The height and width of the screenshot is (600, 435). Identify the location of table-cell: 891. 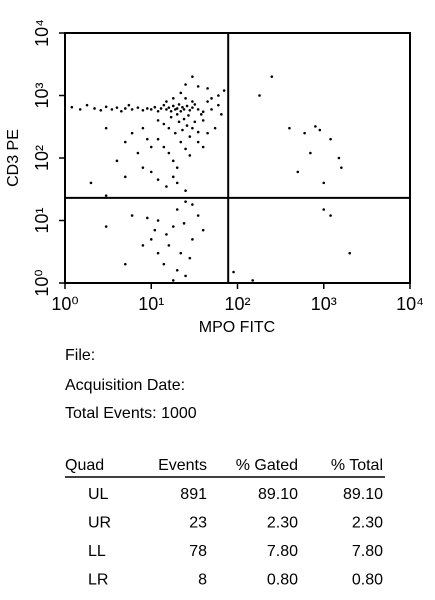
(193, 494).